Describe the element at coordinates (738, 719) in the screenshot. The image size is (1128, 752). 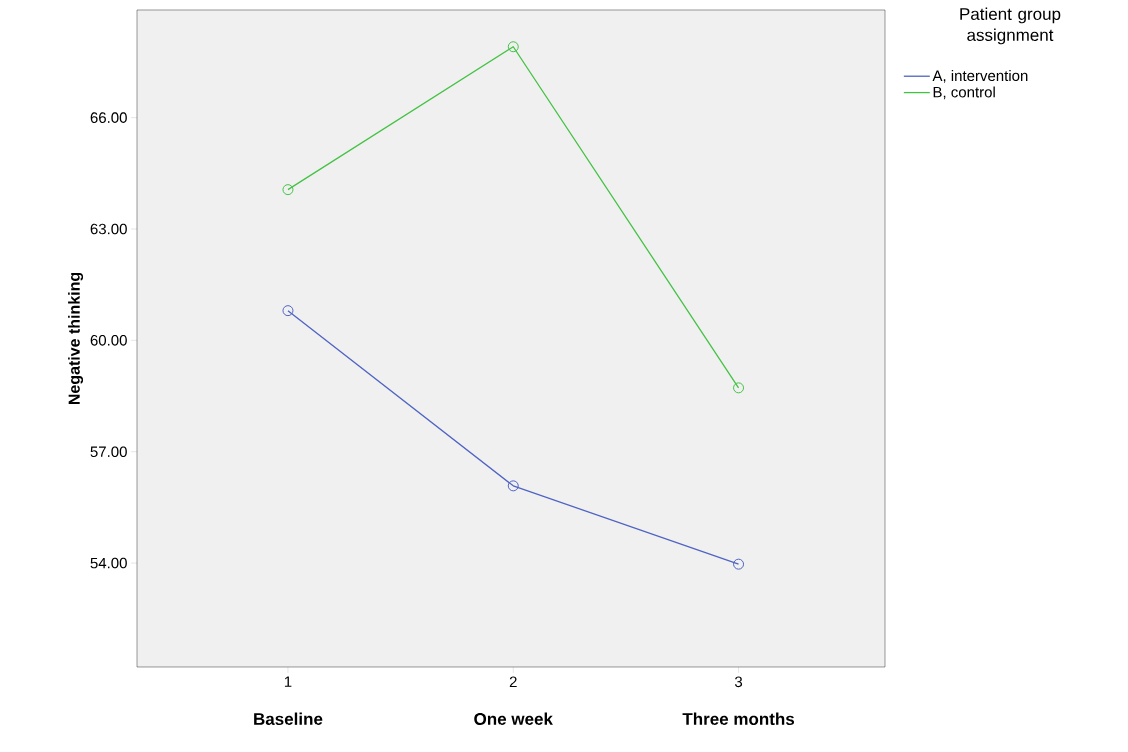
I see `text: Three months` at that location.